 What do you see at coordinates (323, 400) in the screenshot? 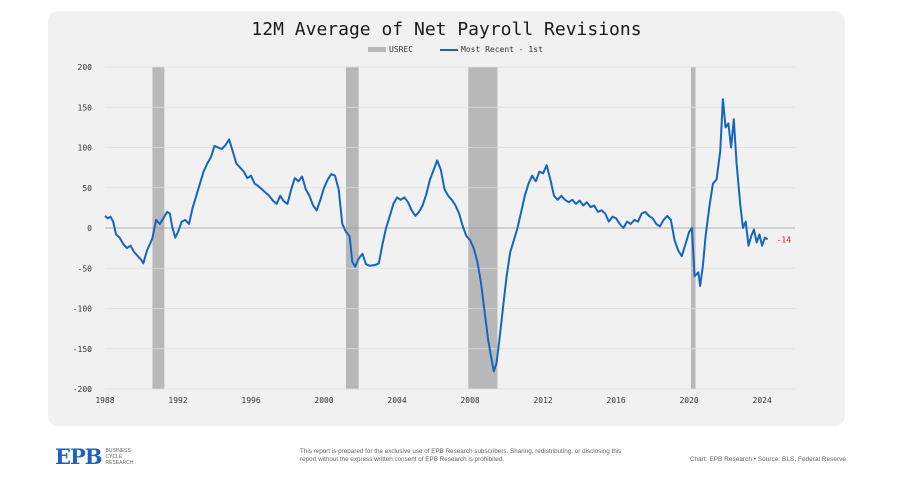
I see `x-tick-label: 2000` at bounding box center [323, 400].